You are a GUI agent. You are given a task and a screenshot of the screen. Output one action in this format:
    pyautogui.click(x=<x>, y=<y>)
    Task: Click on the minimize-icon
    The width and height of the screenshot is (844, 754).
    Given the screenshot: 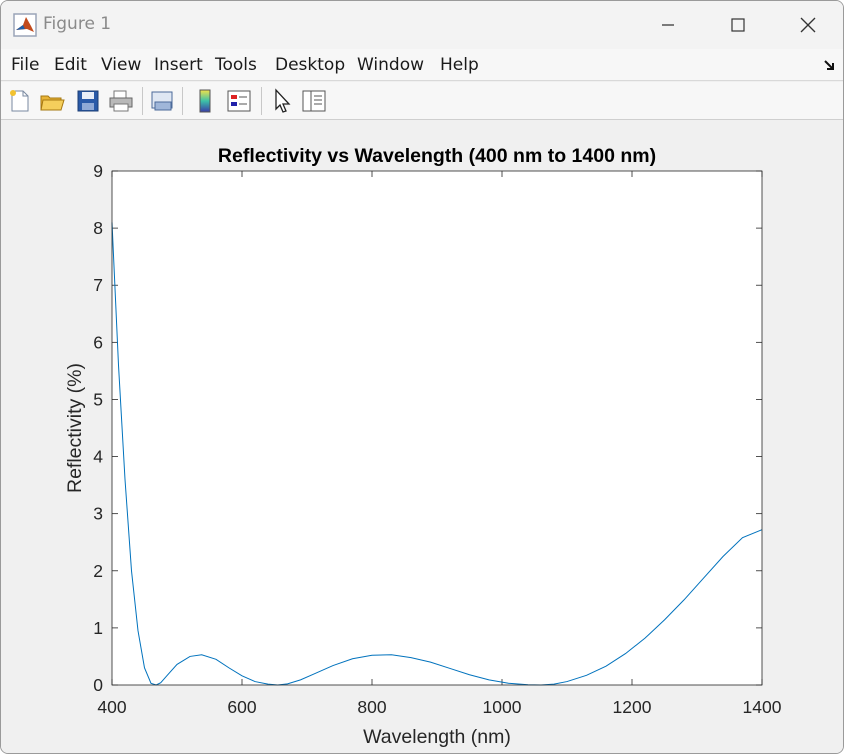 What is the action you would take?
    pyautogui.click(x=668, y=25)
    